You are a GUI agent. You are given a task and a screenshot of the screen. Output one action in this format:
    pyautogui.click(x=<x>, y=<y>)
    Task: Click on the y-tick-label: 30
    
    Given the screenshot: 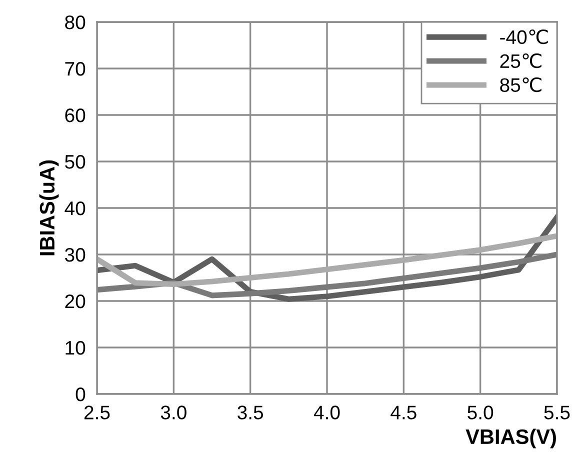 What is the action you would take?
    pyautogui.click(x=75, y=255)
    